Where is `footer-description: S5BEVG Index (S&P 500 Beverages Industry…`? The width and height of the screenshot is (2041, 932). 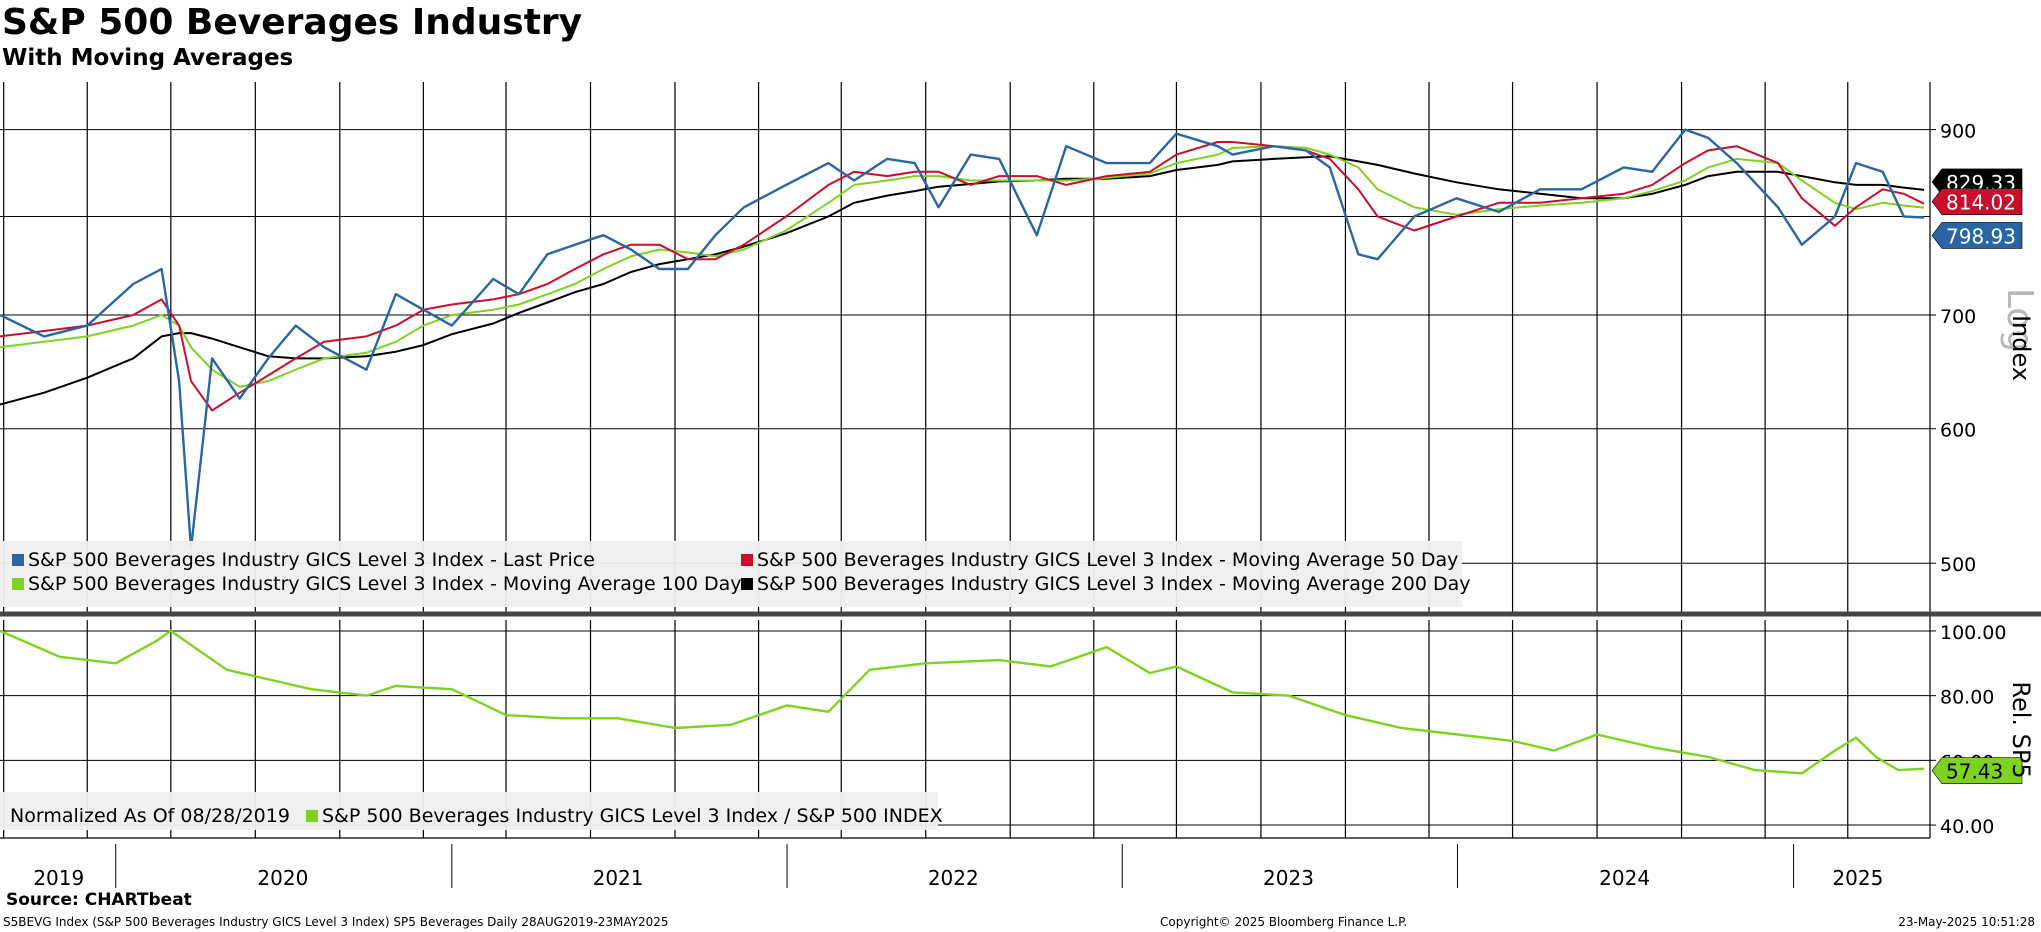
footer-description: S5BEVG Index (S&P 500 Beverages Industry… is located at coordinates (336, 922).